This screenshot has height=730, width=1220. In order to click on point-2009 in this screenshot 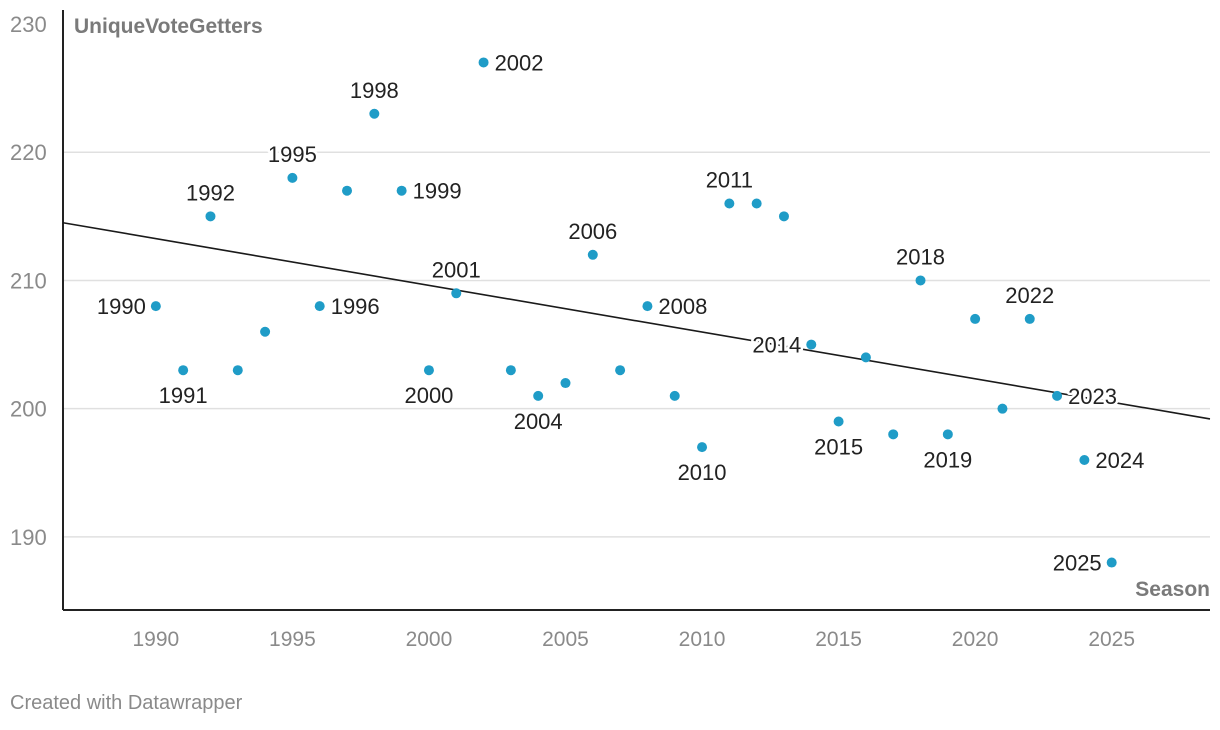, I will do `click(674, 395)`.